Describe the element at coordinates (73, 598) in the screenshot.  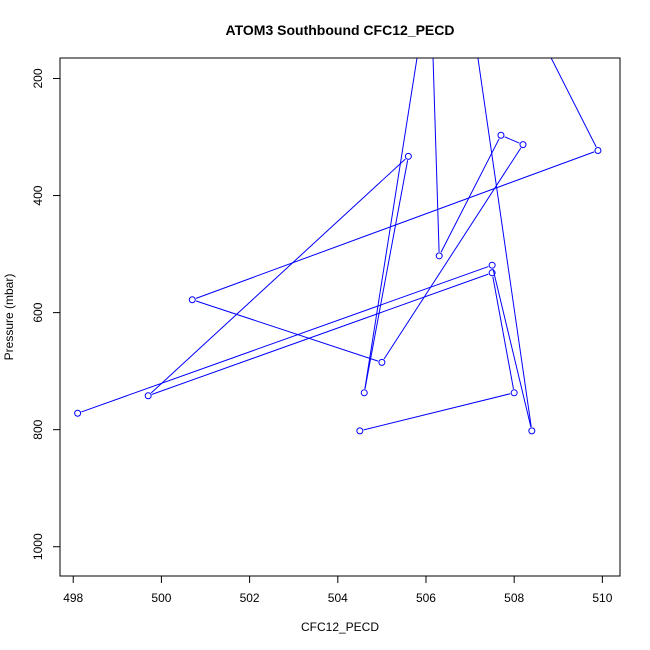
I see `x-tick-label: 498` at that location.